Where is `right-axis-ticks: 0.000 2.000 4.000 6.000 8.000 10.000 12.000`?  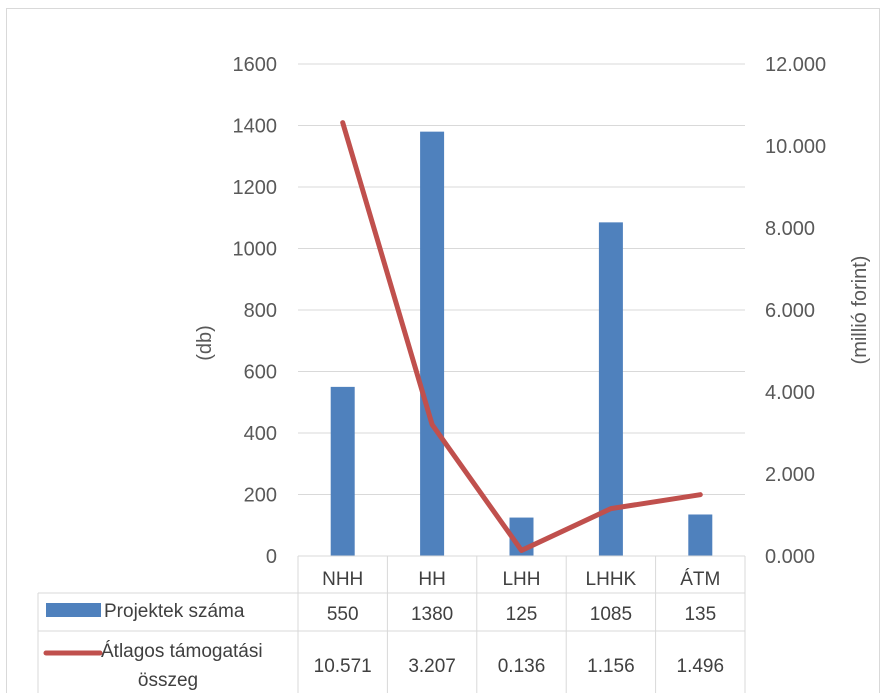
right-axis-ticks: 0.000 2.000 4.000 6.000 8.000 10.000 12.000 is located at coordinates (795, 311).